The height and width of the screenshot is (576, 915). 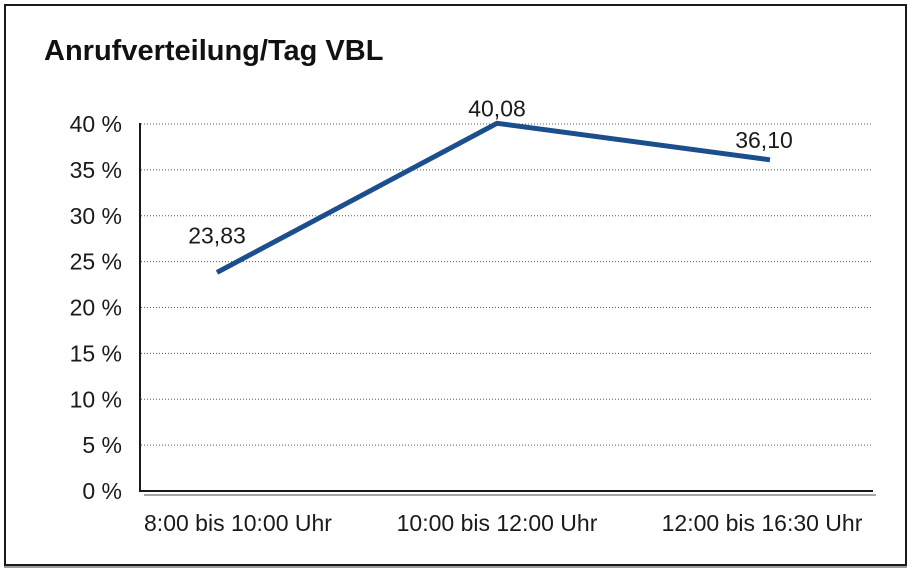 What do you see at coordinates (96, 216) in the screenshot?
I see `y-tick-label: 30 %` at bounding box center [96, 216].